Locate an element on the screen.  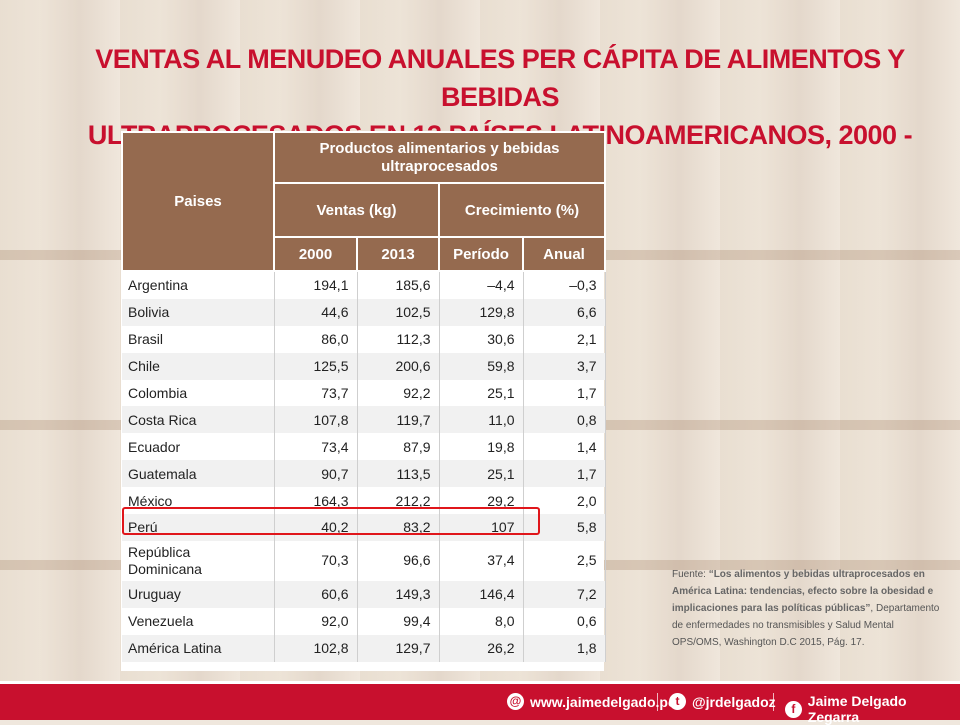
cell-2000: 70,3 is located at coordinates (316, 560).